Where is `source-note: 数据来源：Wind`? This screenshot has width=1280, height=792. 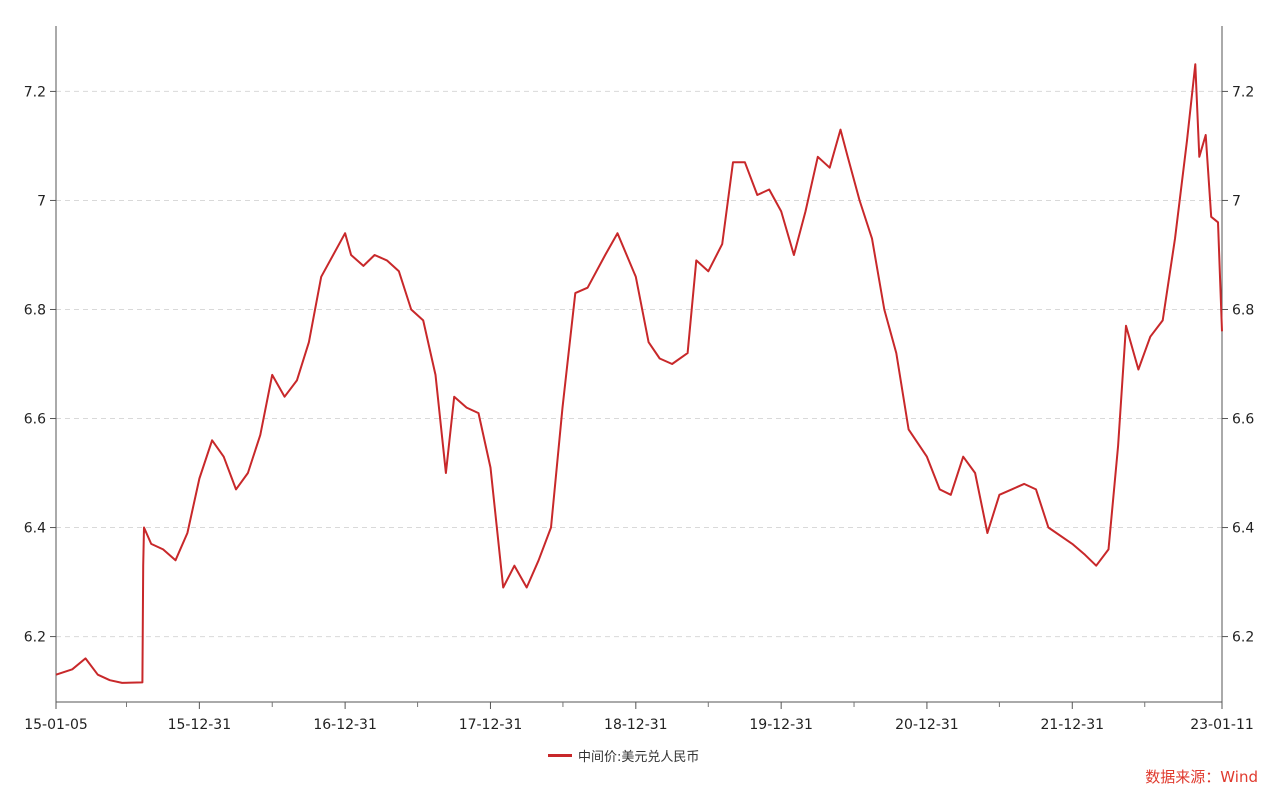
source-note: 数据来源：Wind is located at coordinates (1201, 777).